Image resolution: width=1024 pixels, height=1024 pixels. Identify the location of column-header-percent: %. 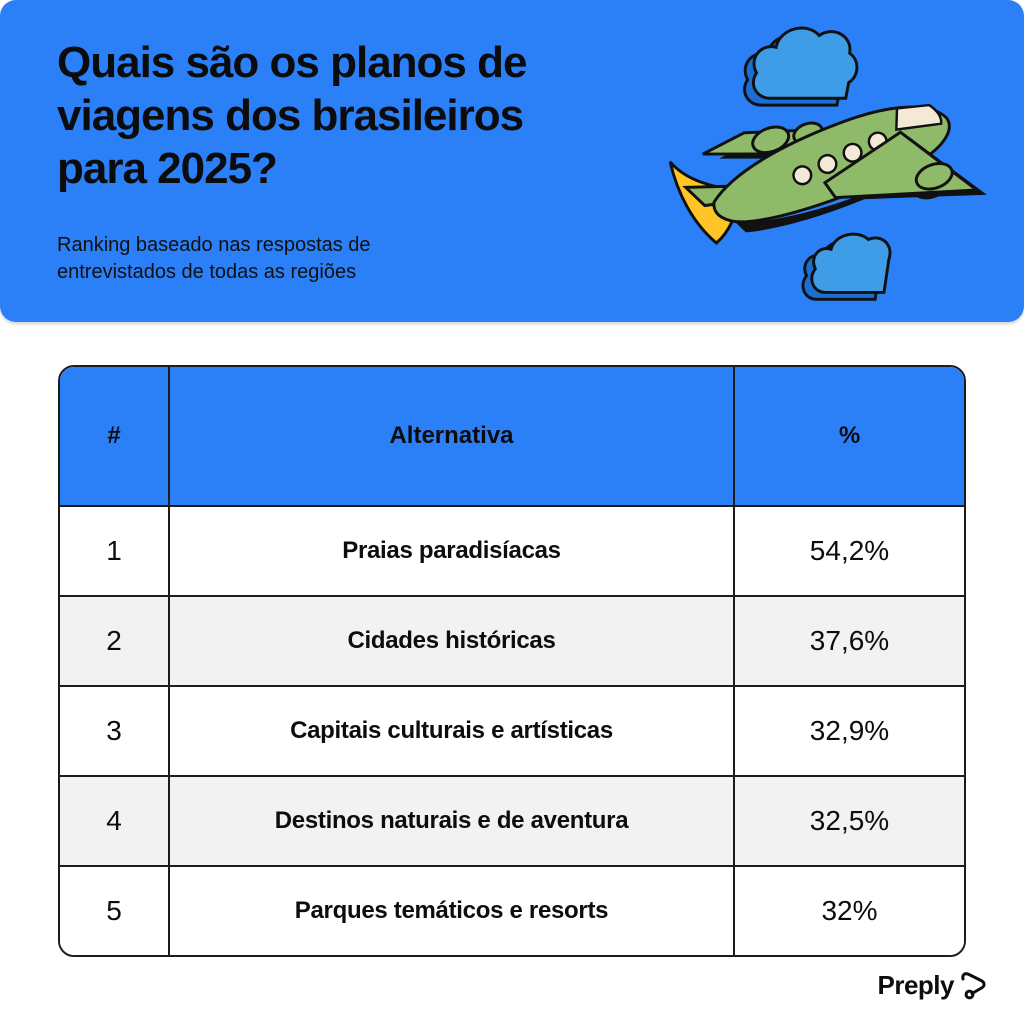
(848, 436).